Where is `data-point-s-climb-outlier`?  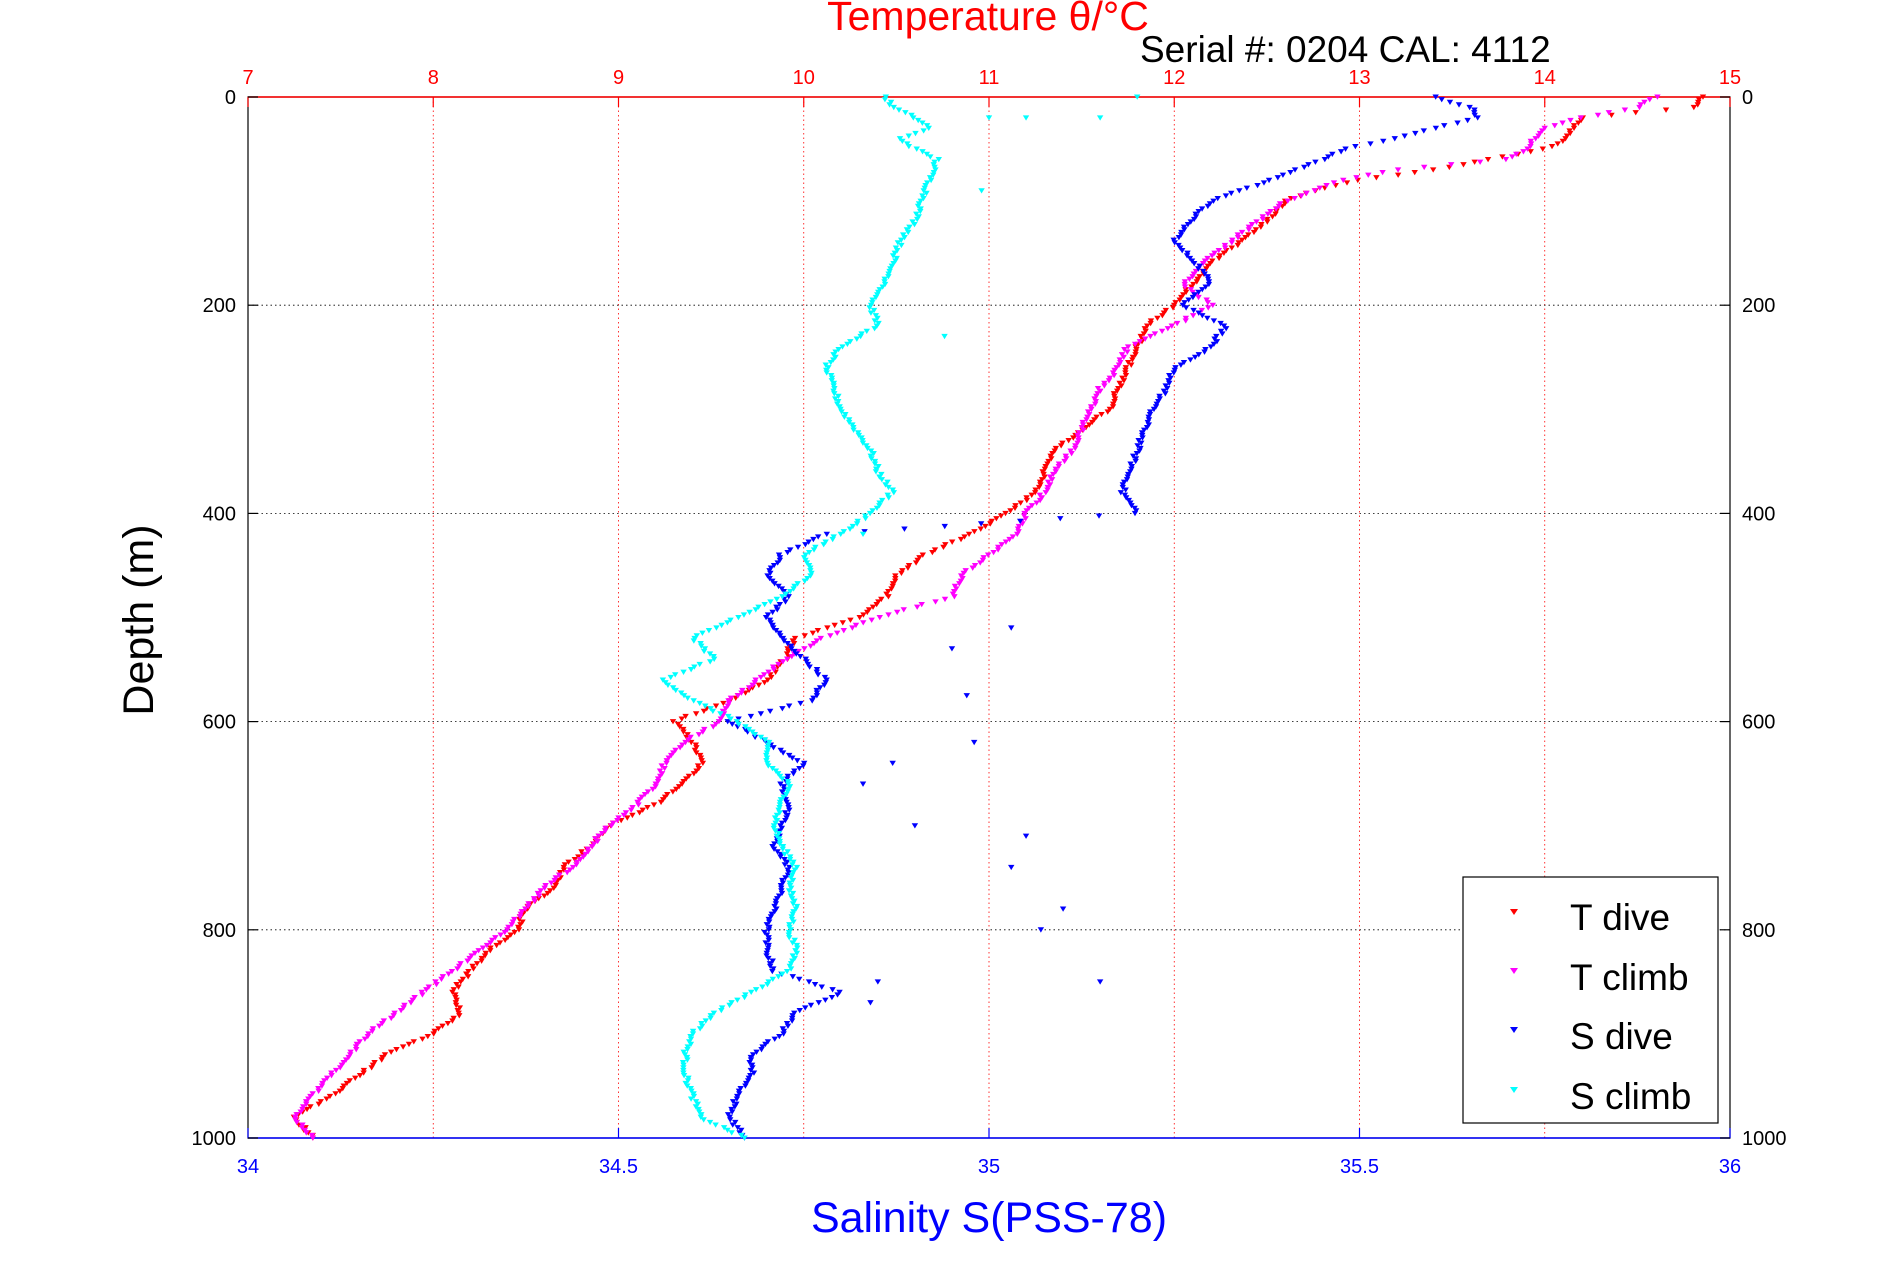
data-point-s-climb-outlier is located at coordinates (989, 118).